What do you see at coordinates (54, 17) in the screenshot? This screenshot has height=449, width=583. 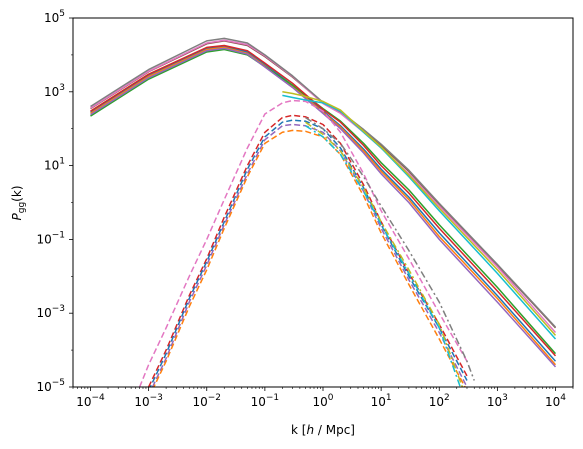 I see `y-tick-label: 10⁵` at bounding box center [54, 17].